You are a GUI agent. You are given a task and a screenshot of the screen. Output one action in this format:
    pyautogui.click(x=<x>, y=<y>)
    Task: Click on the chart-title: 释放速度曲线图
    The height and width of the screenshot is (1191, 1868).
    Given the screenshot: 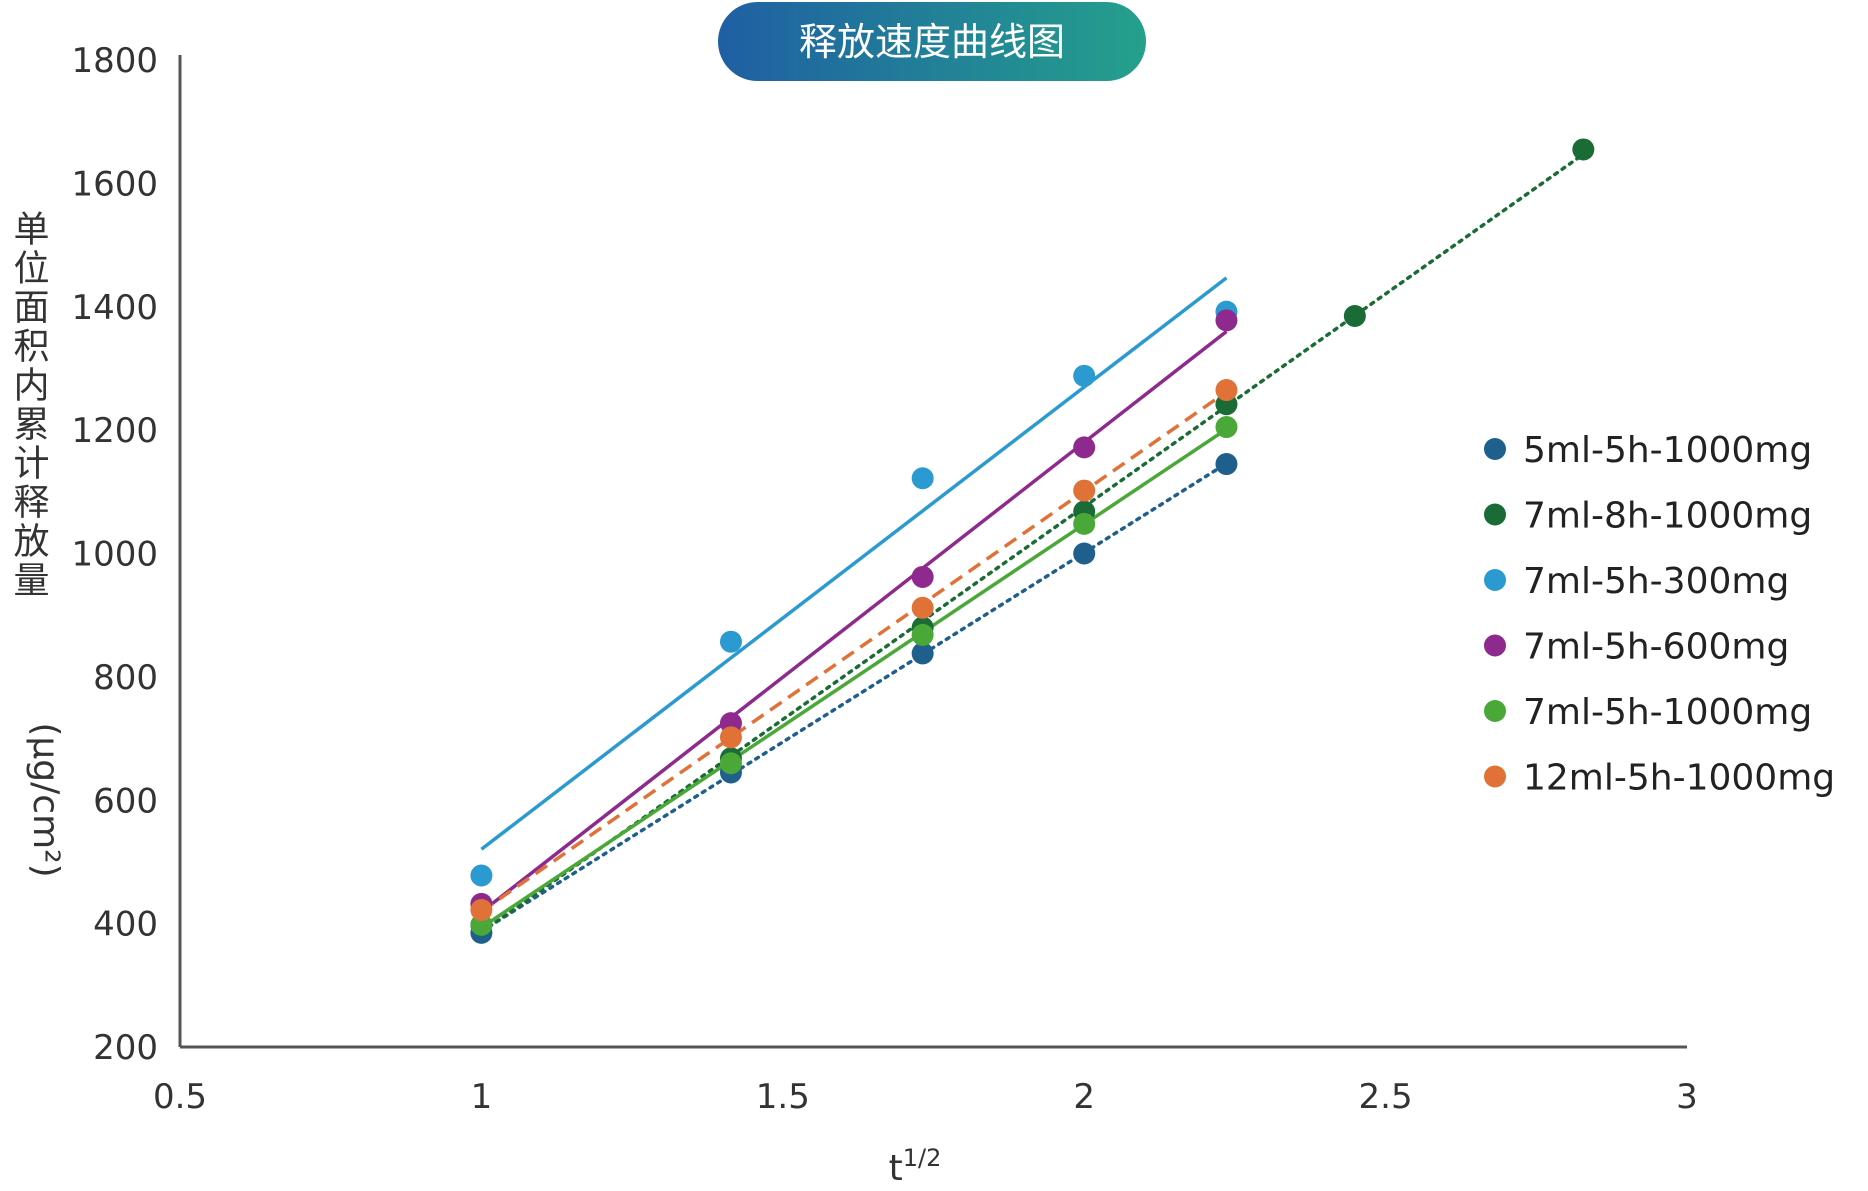 What is the action you would take?
    pyautogui.click(x=932, y=41)
    